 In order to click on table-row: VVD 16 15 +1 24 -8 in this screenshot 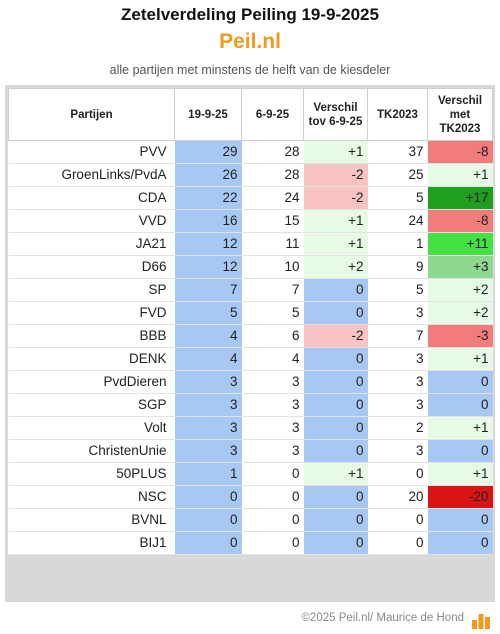, I will do `click(250, 221)`.